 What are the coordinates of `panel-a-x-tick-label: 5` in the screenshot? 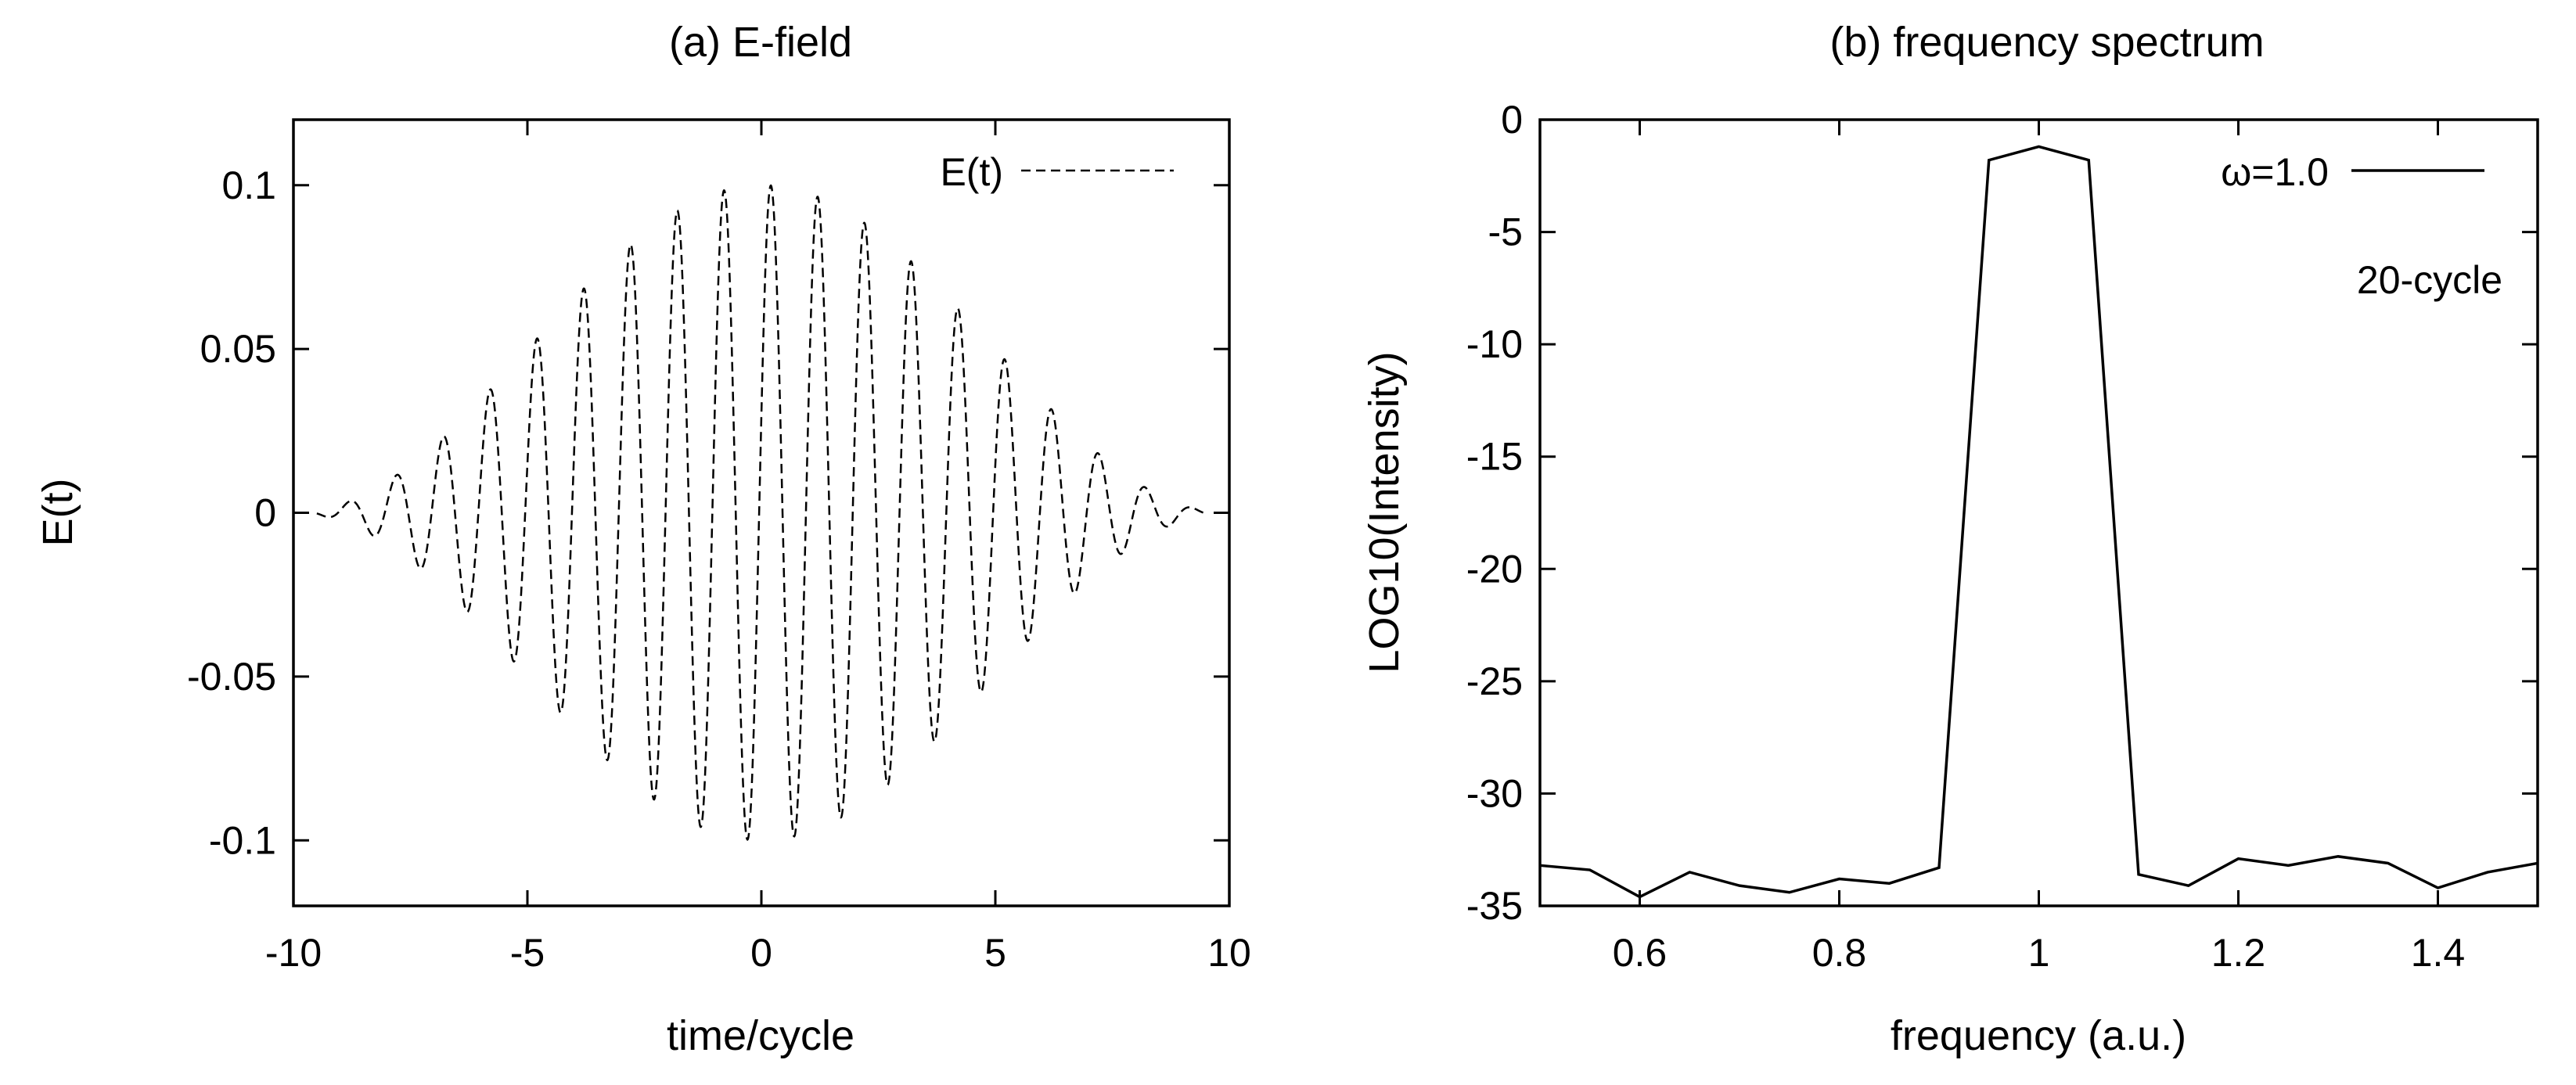 It's located at (995, 953).